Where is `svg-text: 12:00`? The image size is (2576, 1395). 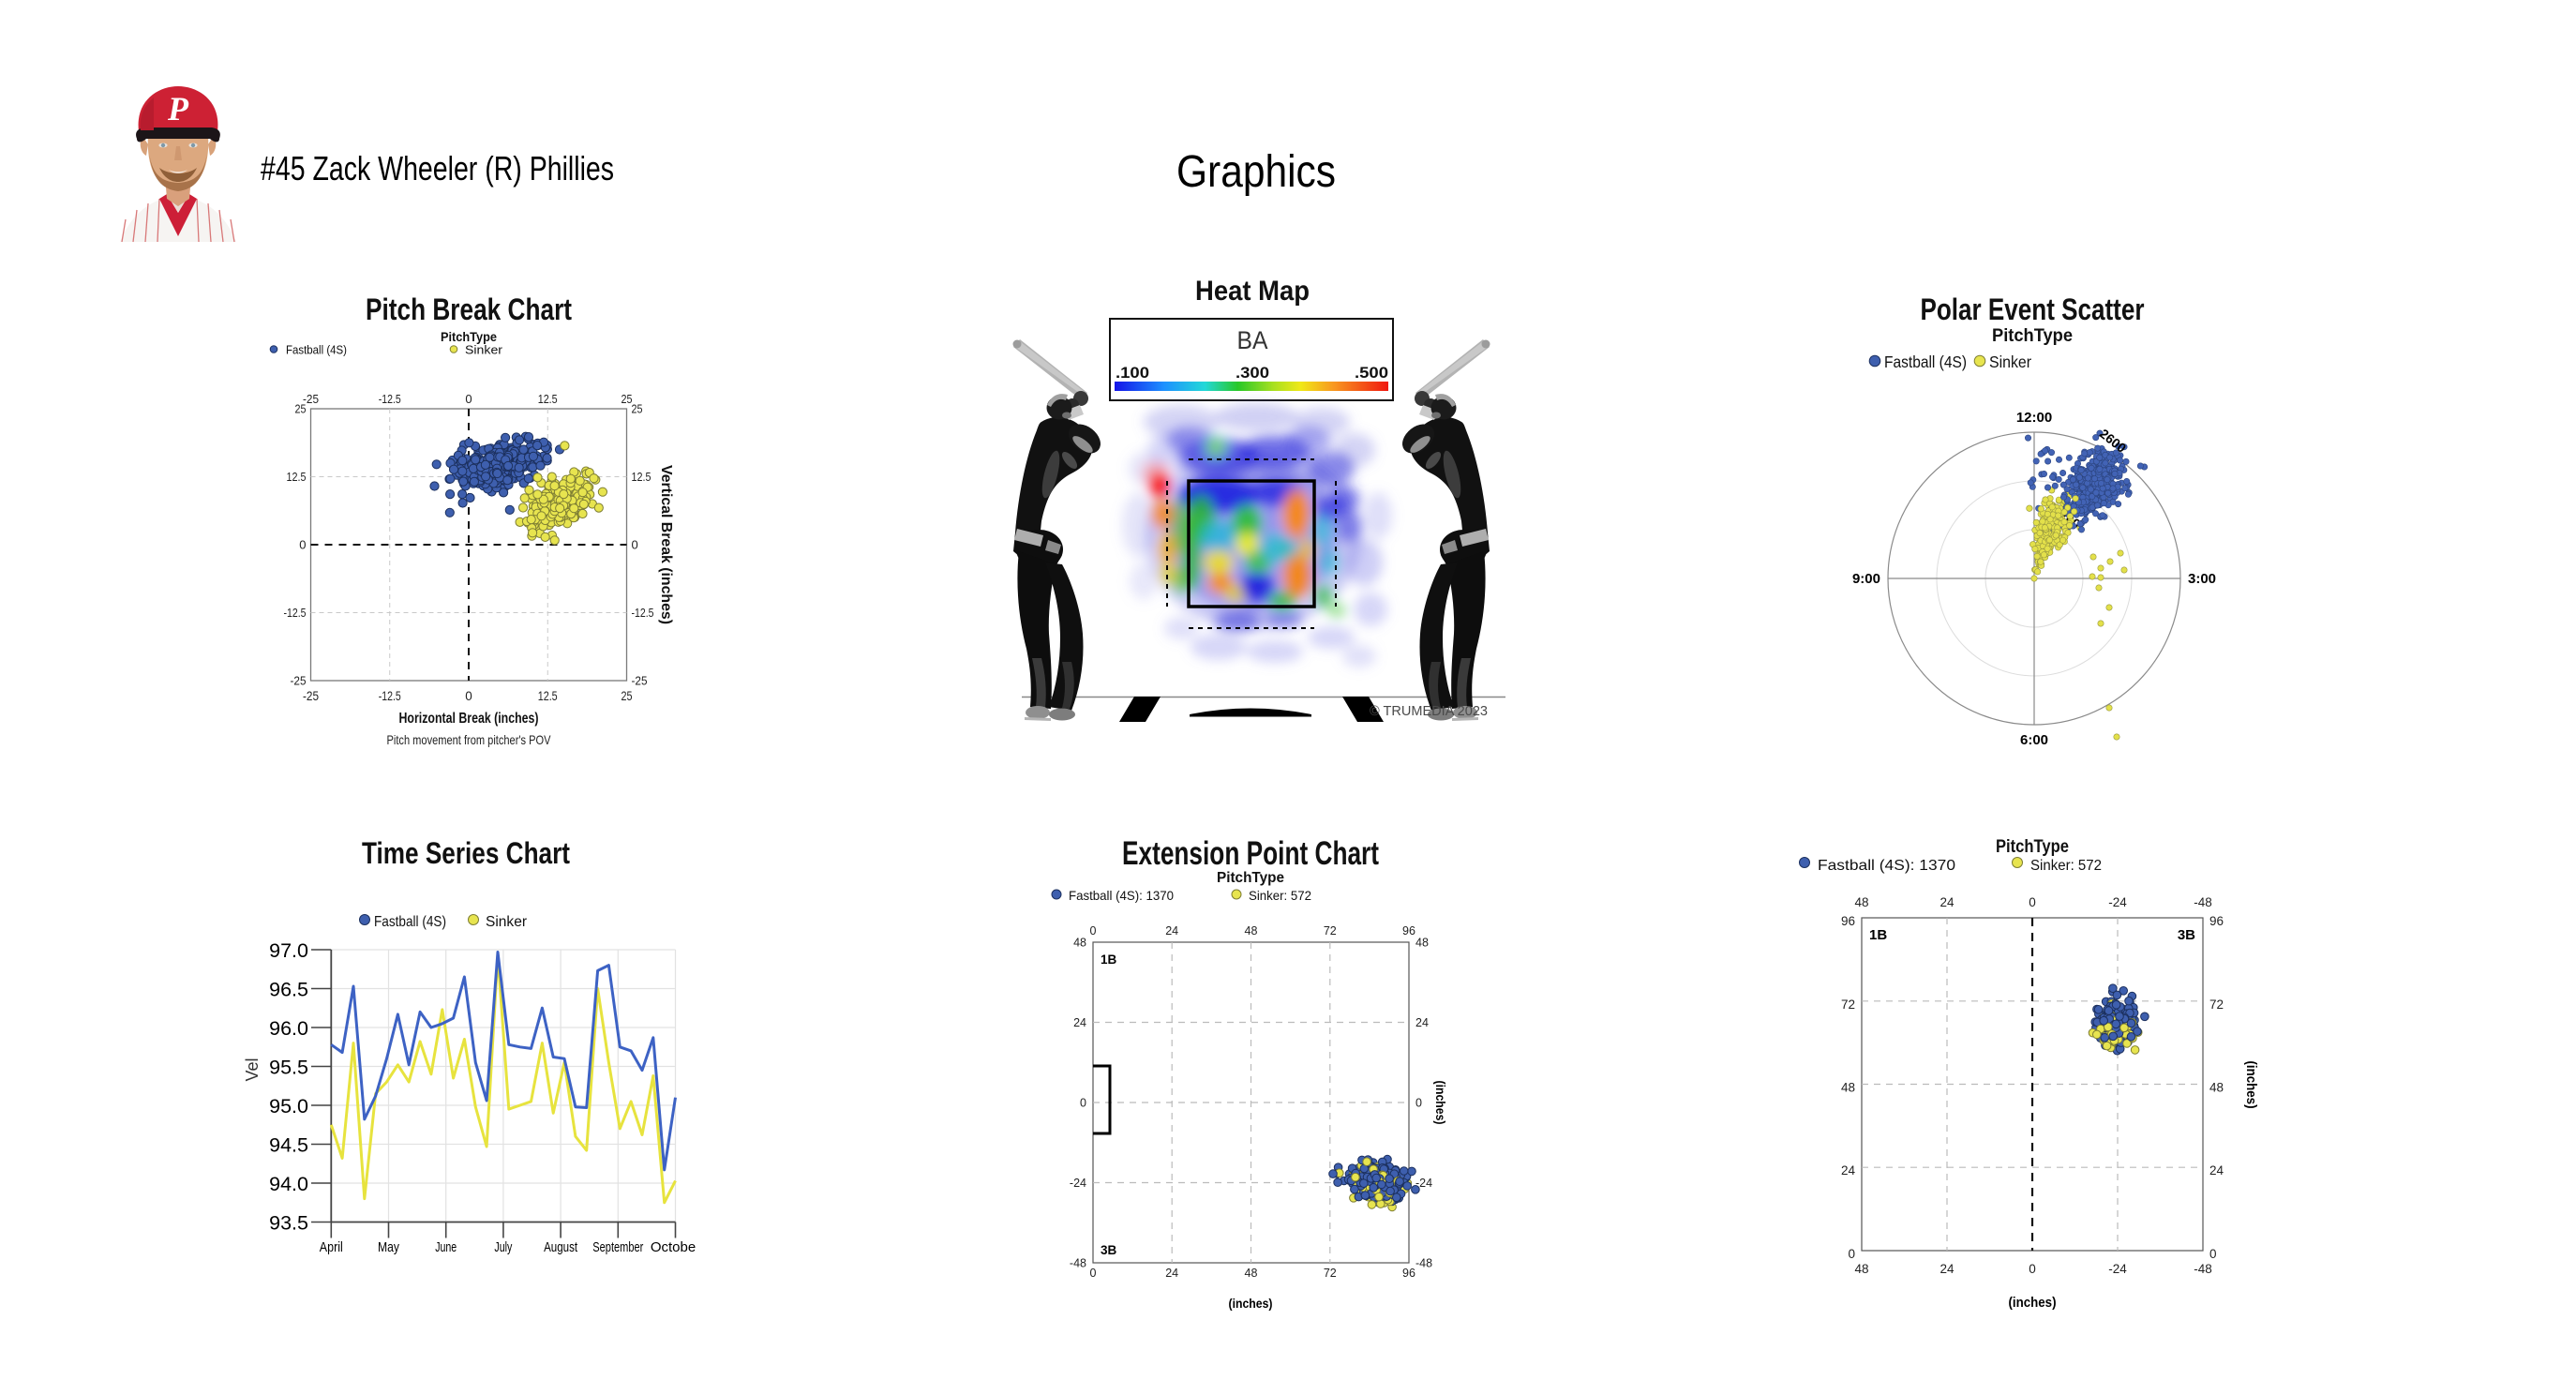
svg-text: 12:00 is located at coordinates (2034, 418).